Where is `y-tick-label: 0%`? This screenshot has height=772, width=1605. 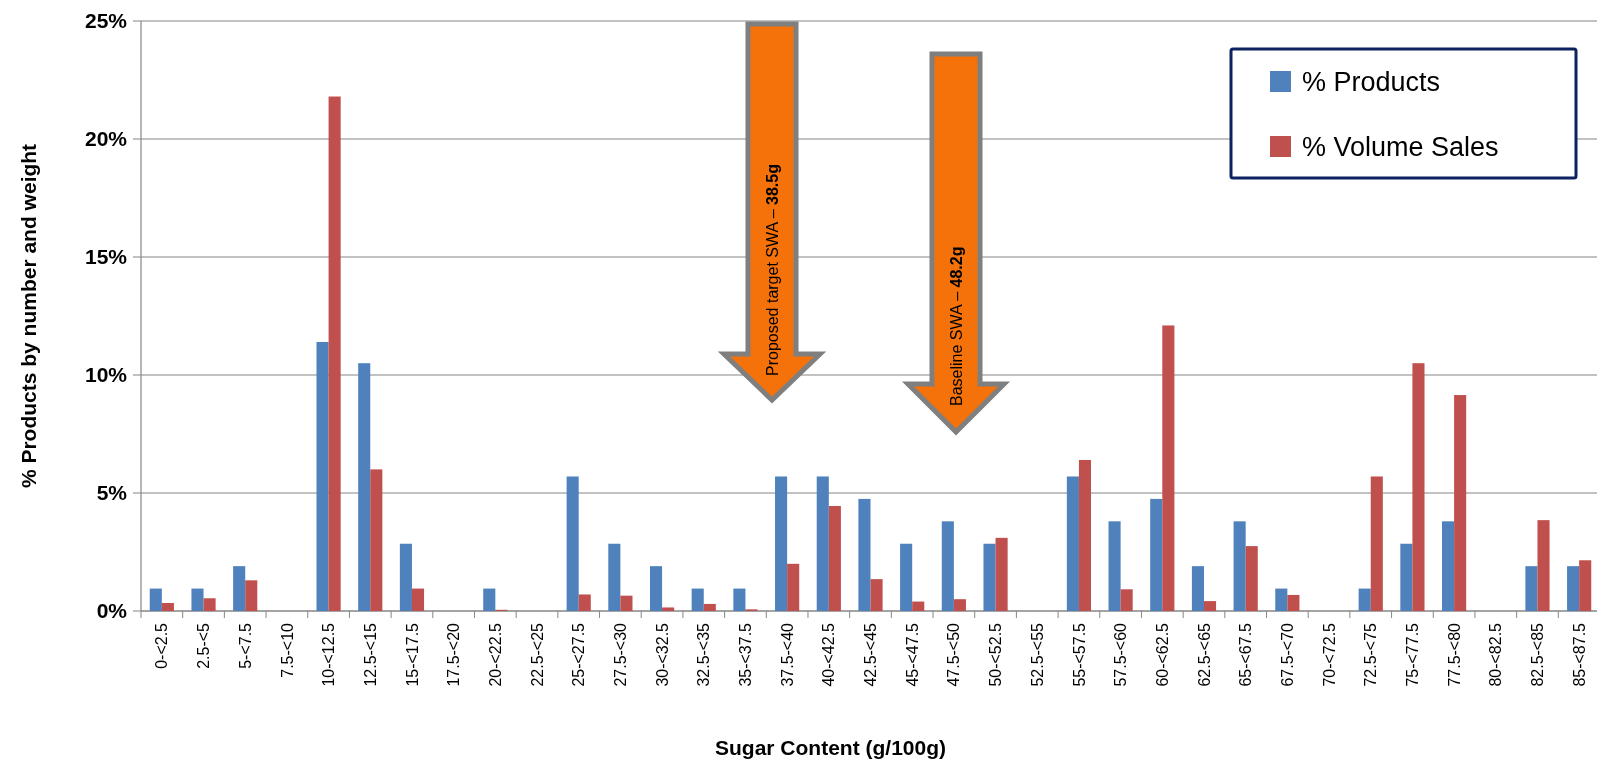 y-tick-label: 0% is located at coordinates (112, 611).